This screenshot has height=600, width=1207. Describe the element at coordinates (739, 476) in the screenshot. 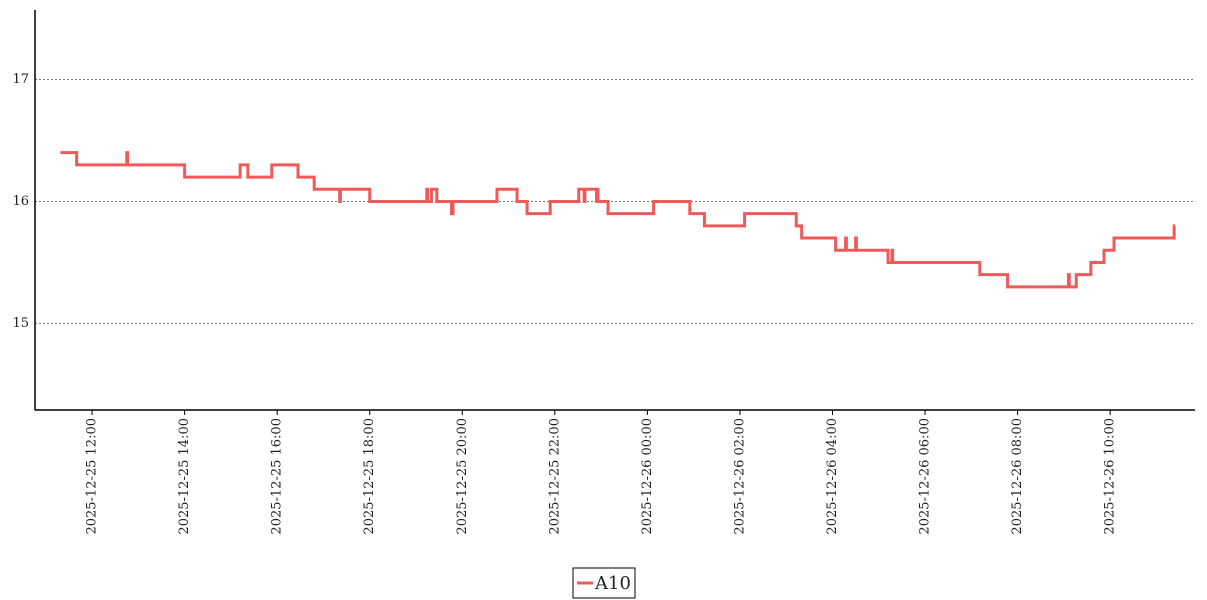

I see `x-tick-label: 2025-12-26 02:00` at that location.